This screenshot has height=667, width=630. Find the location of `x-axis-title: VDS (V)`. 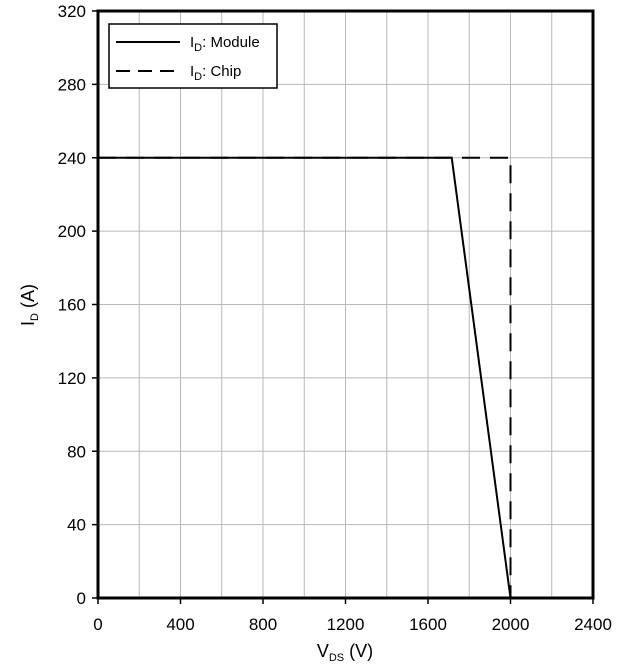

x-axis-title: VDS (V) is located at coordinates (345, 652).